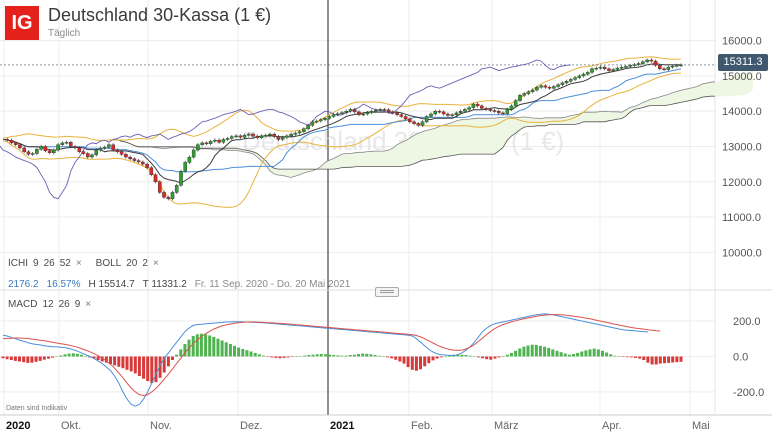 The width and height of the screenshot is (772, 434). Describe the element at coordinates (145, 263) in the screenshot. I see `boll-param-2: 2` at that location.